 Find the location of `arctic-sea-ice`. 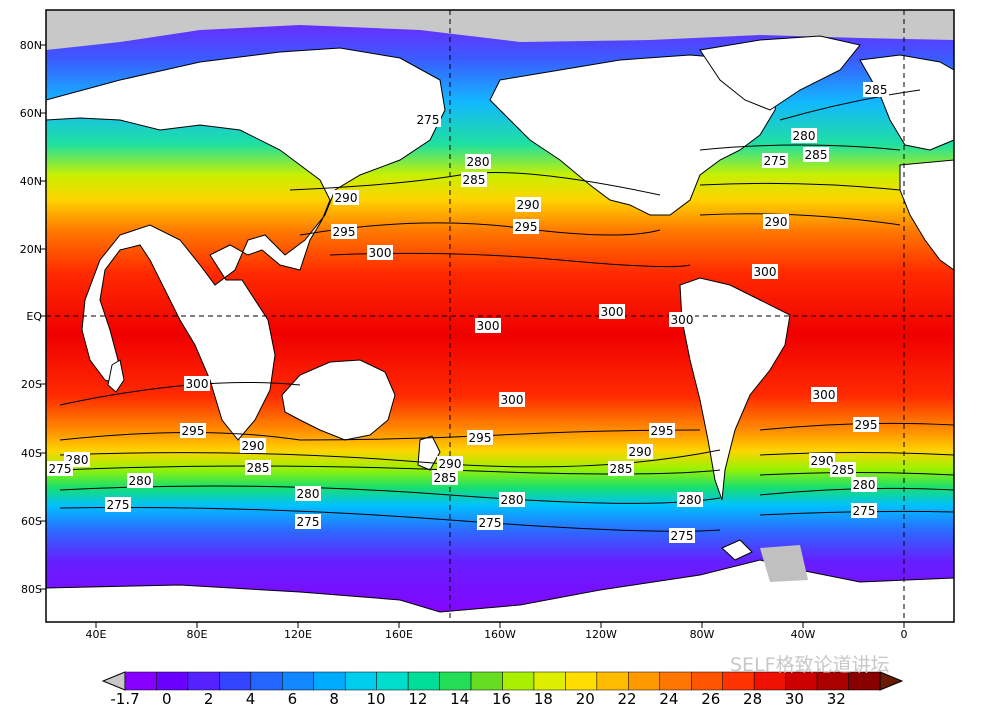

arctic-sea-ice is located at coordinates (500, 30).